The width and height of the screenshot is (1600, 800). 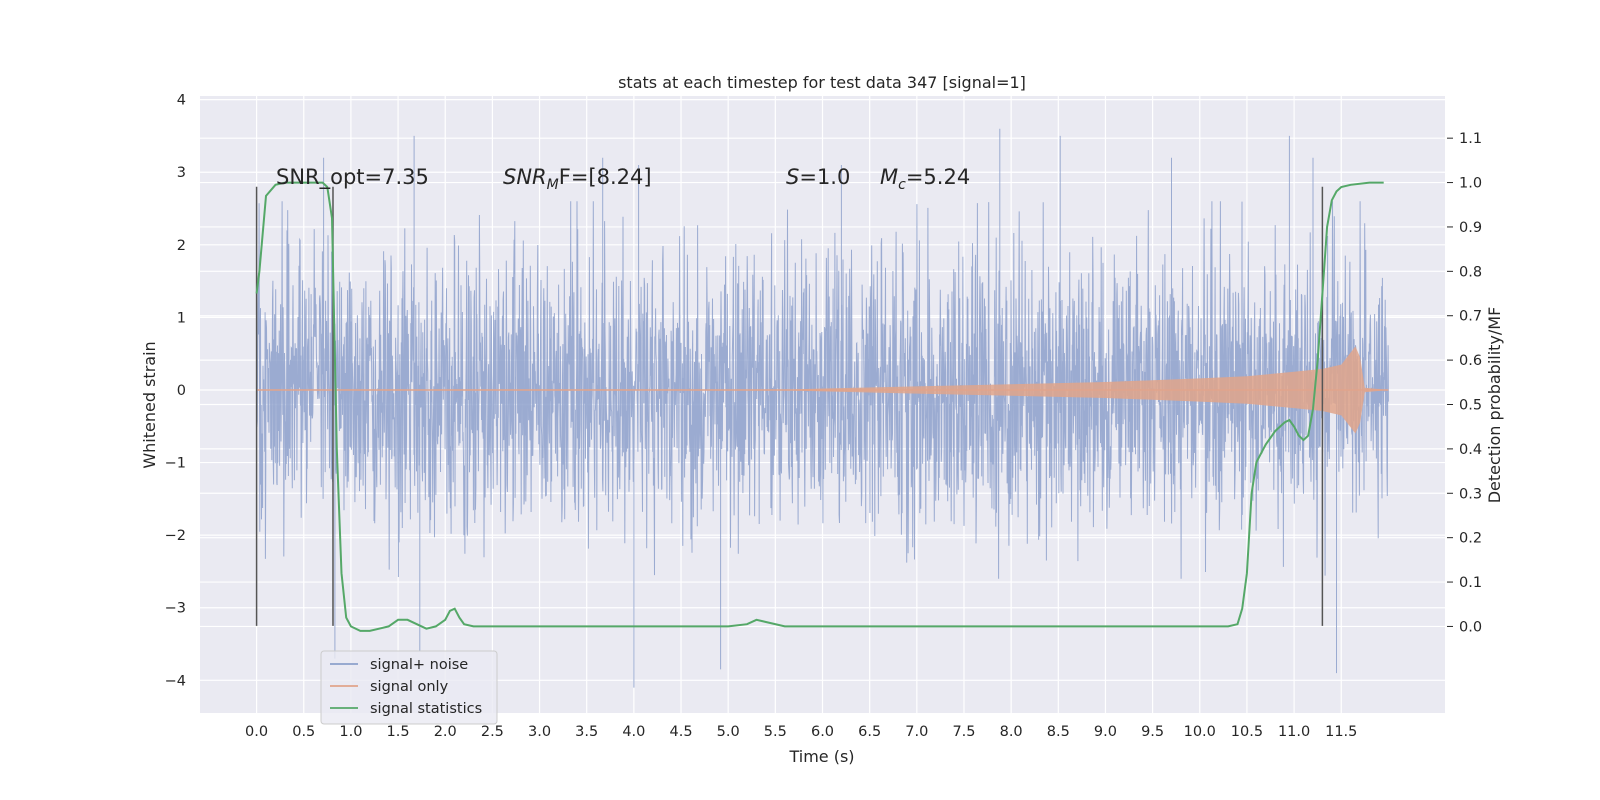 I want to click on x-tick-label: 0.5, so click(x=303, y=732).